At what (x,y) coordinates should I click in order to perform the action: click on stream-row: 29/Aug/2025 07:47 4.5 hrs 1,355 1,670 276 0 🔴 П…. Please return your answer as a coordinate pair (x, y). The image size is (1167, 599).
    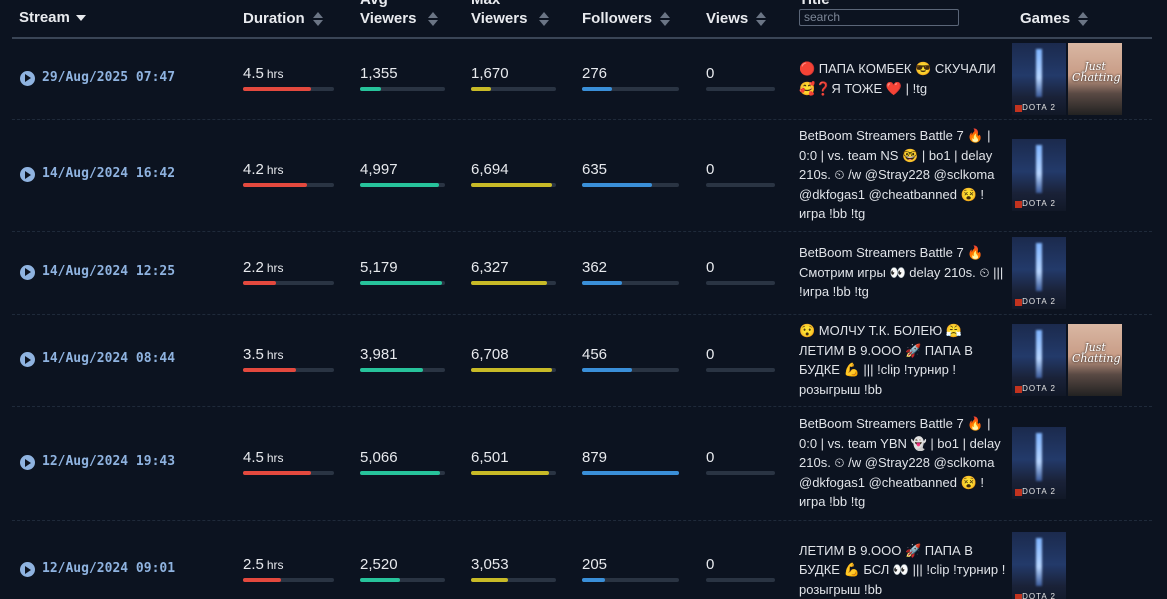
    Looking at the image, I should click on (583, 78).